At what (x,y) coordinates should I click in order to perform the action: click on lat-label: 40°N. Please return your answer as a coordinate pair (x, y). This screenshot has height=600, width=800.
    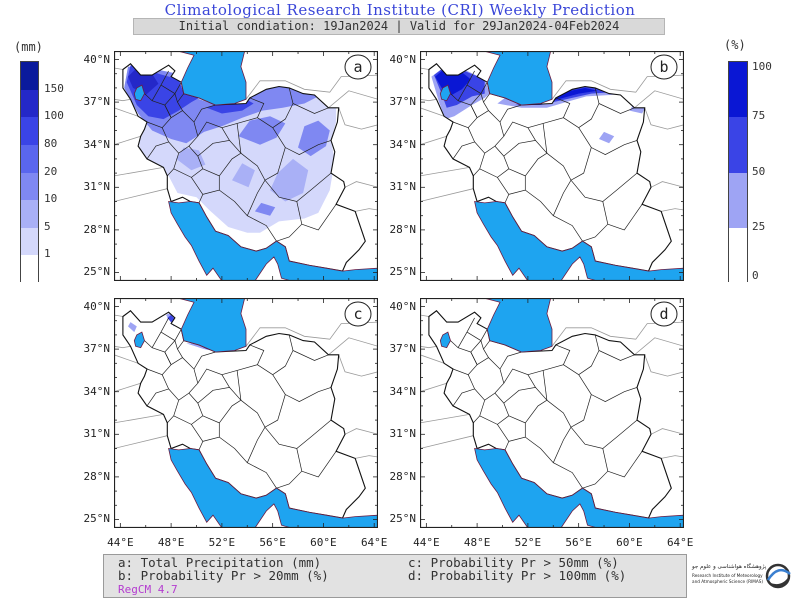
    Looking at the image, I should click on (403, 306).